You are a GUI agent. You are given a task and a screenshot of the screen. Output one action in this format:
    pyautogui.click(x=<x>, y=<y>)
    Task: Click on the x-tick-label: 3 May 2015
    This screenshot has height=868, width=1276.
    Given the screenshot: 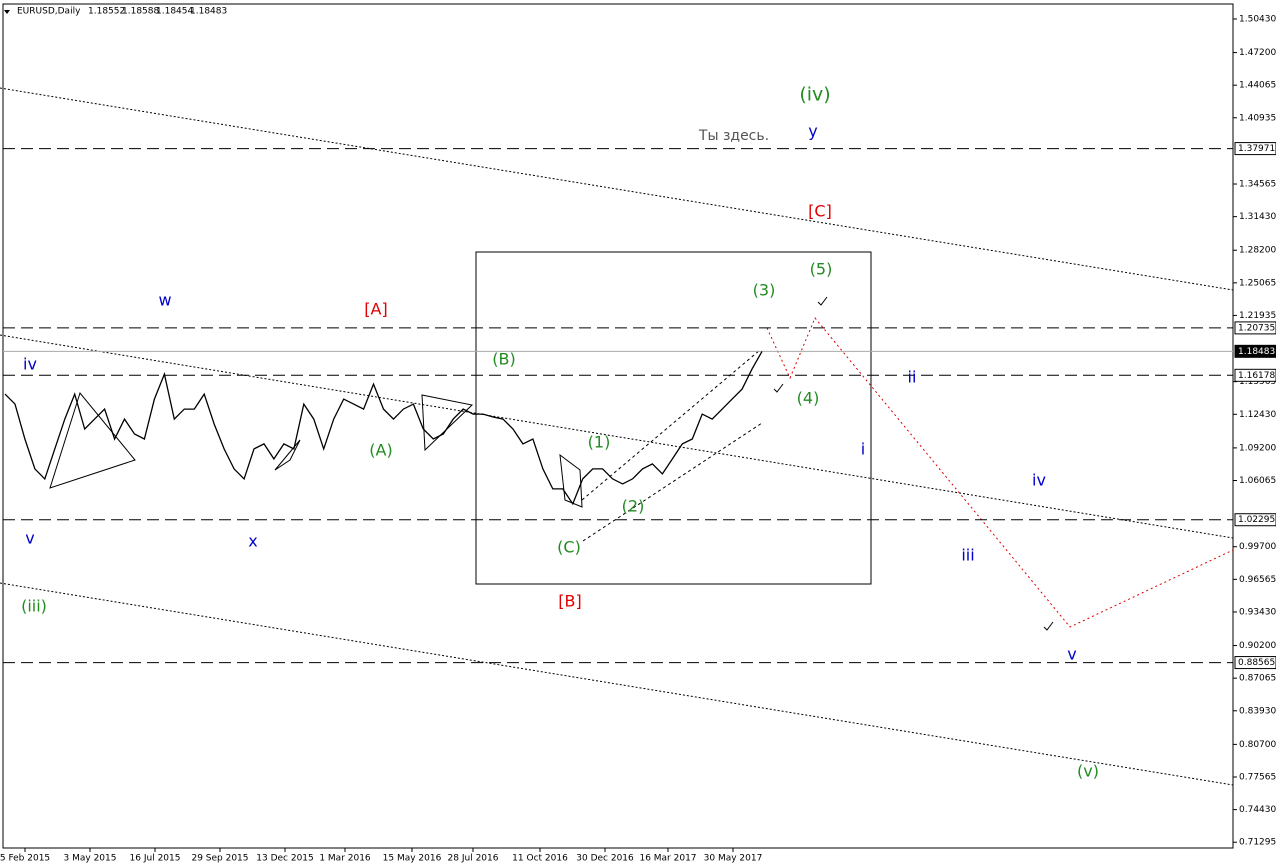 What is the action you would take?
    pyautogui.click(x=90, y=859)
    